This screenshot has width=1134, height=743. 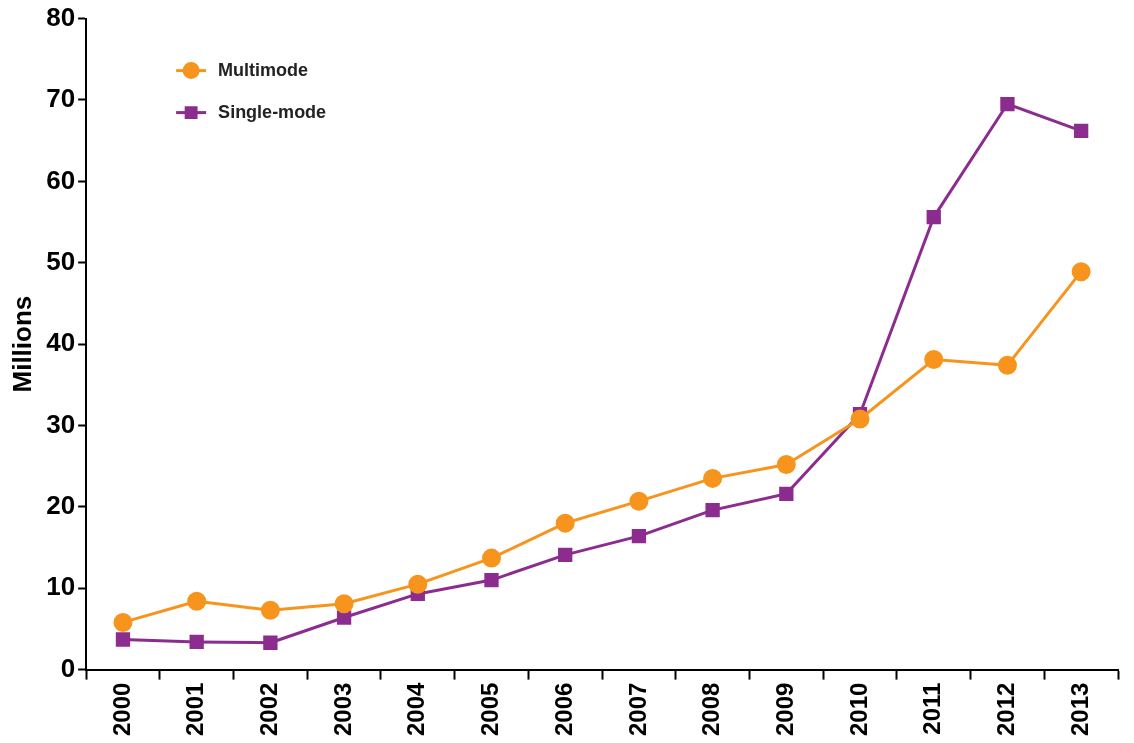 I want to click on x-tick-label: 2011, so click(x=932, y=708).